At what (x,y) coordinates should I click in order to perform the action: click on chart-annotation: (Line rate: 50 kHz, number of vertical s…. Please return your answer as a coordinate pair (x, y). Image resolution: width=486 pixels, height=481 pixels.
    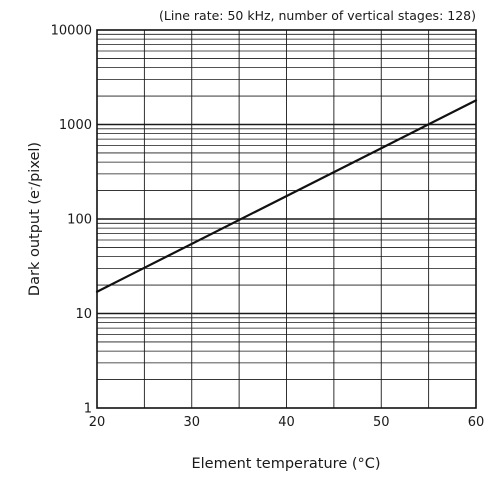
    Looking at the image, I should click on (317, 15).